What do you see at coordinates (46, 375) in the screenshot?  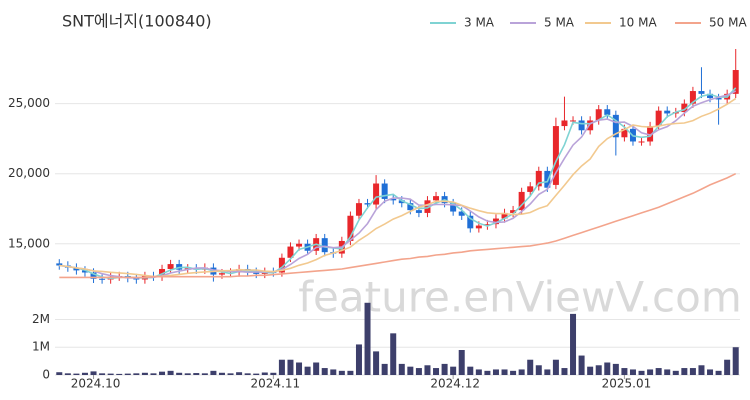 I see `volume-tick-label: 0` at bounding box center [46, 375].